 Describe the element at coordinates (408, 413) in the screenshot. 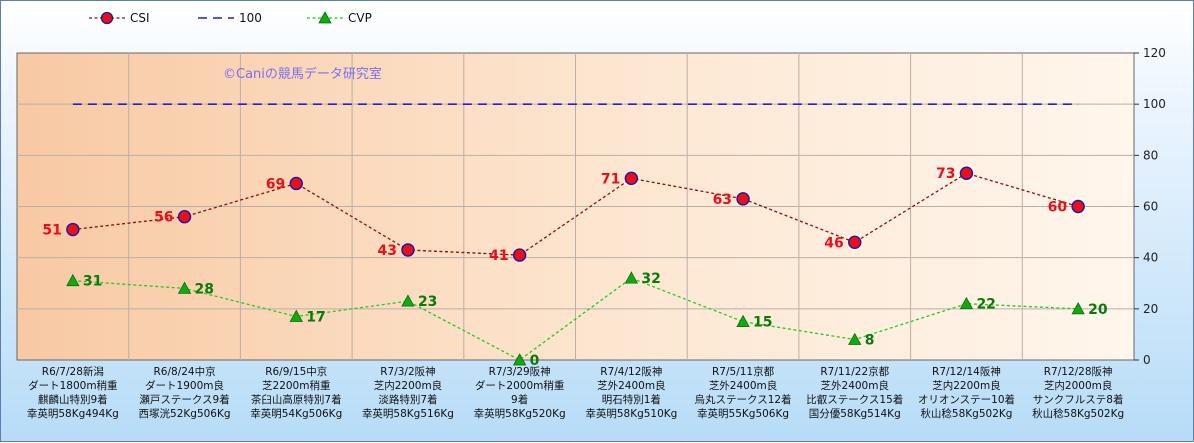

I see `x-tick-label-line: 幸英明58Kg516Kg` at that location.